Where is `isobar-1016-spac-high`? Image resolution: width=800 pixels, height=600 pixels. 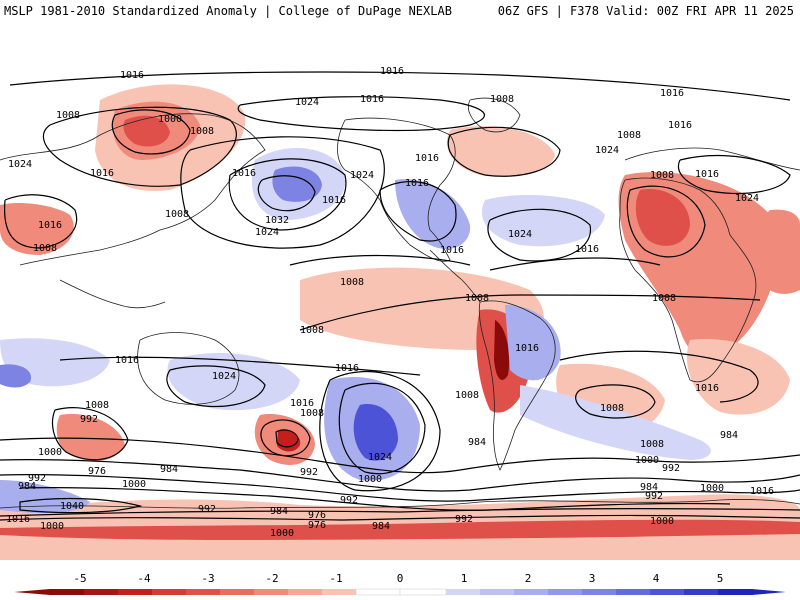 isobar-1016-spac-high is located at coordinates (380, 431).